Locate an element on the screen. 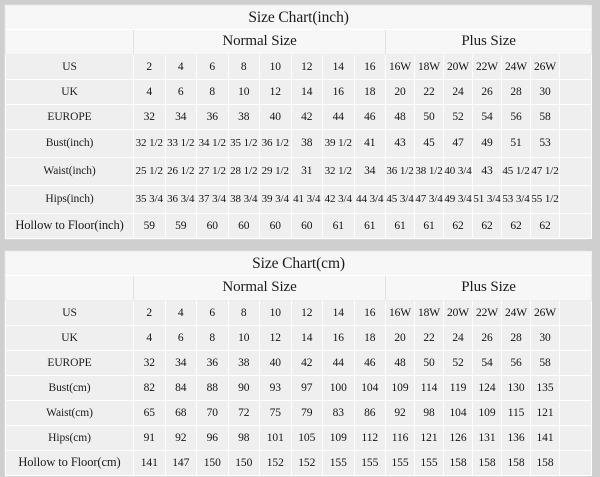 The height and width of the screenshot is (477, 600). group-header-row: Normal Size Plus Size is located at coordinates (299, 288).